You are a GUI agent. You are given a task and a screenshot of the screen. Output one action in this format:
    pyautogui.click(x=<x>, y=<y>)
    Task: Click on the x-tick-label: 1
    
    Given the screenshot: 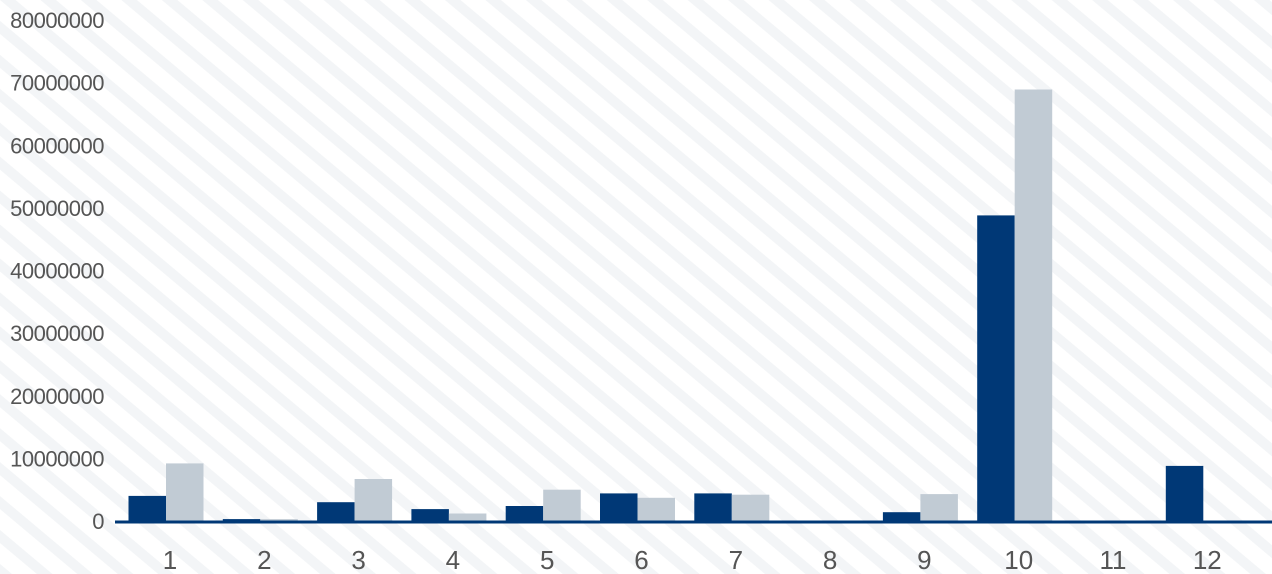 What is the action you would take?
    pyautogui.click(x=170, y=559)
    